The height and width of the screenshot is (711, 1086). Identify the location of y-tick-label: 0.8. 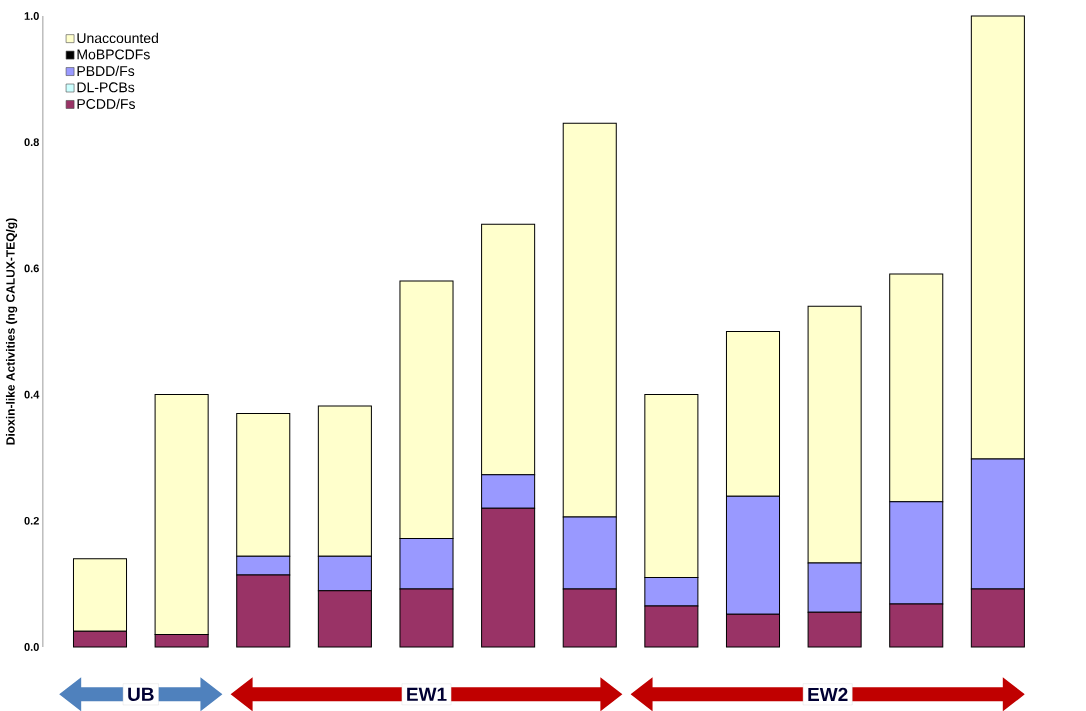
(31, 142).